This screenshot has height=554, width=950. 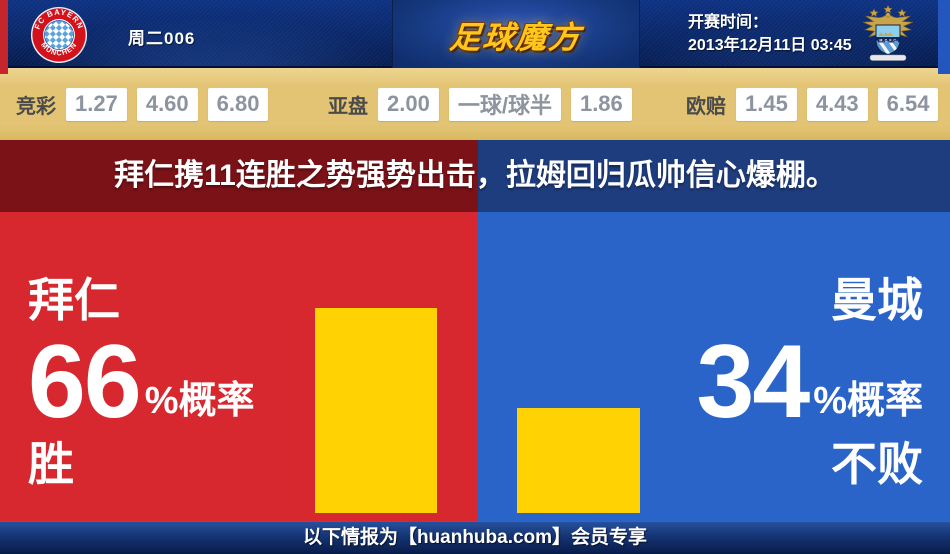 I want to click on headline-text: 拜仁携11连胜之势强势出击，拉姆回归瓜帅信心爆棚。, so click(x=475, y=175).